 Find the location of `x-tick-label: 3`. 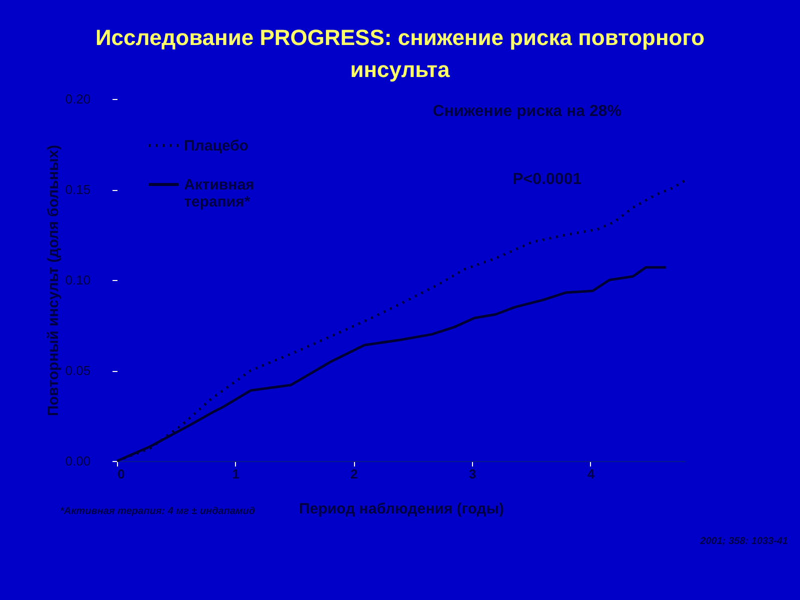

x-tick-label: 3 is located at coordinates (472, 474).